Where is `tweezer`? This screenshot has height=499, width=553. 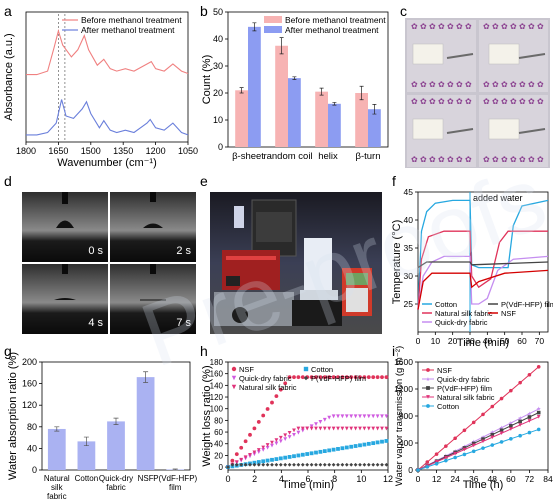 tweezer is located at coordinates (532, 131).